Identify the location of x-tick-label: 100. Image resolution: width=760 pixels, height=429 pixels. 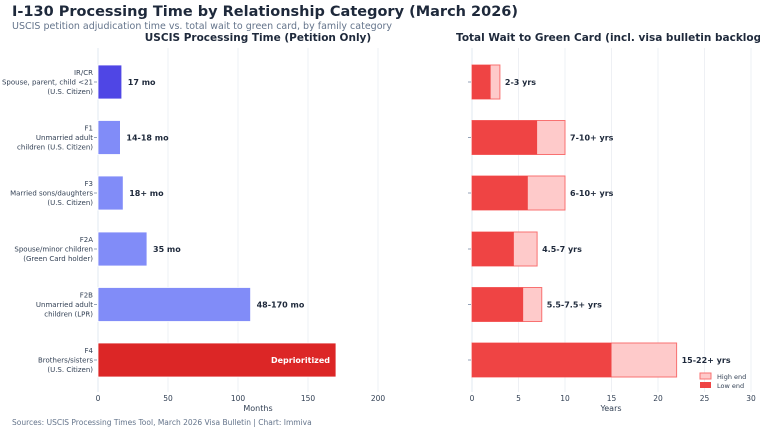
(238, 398).